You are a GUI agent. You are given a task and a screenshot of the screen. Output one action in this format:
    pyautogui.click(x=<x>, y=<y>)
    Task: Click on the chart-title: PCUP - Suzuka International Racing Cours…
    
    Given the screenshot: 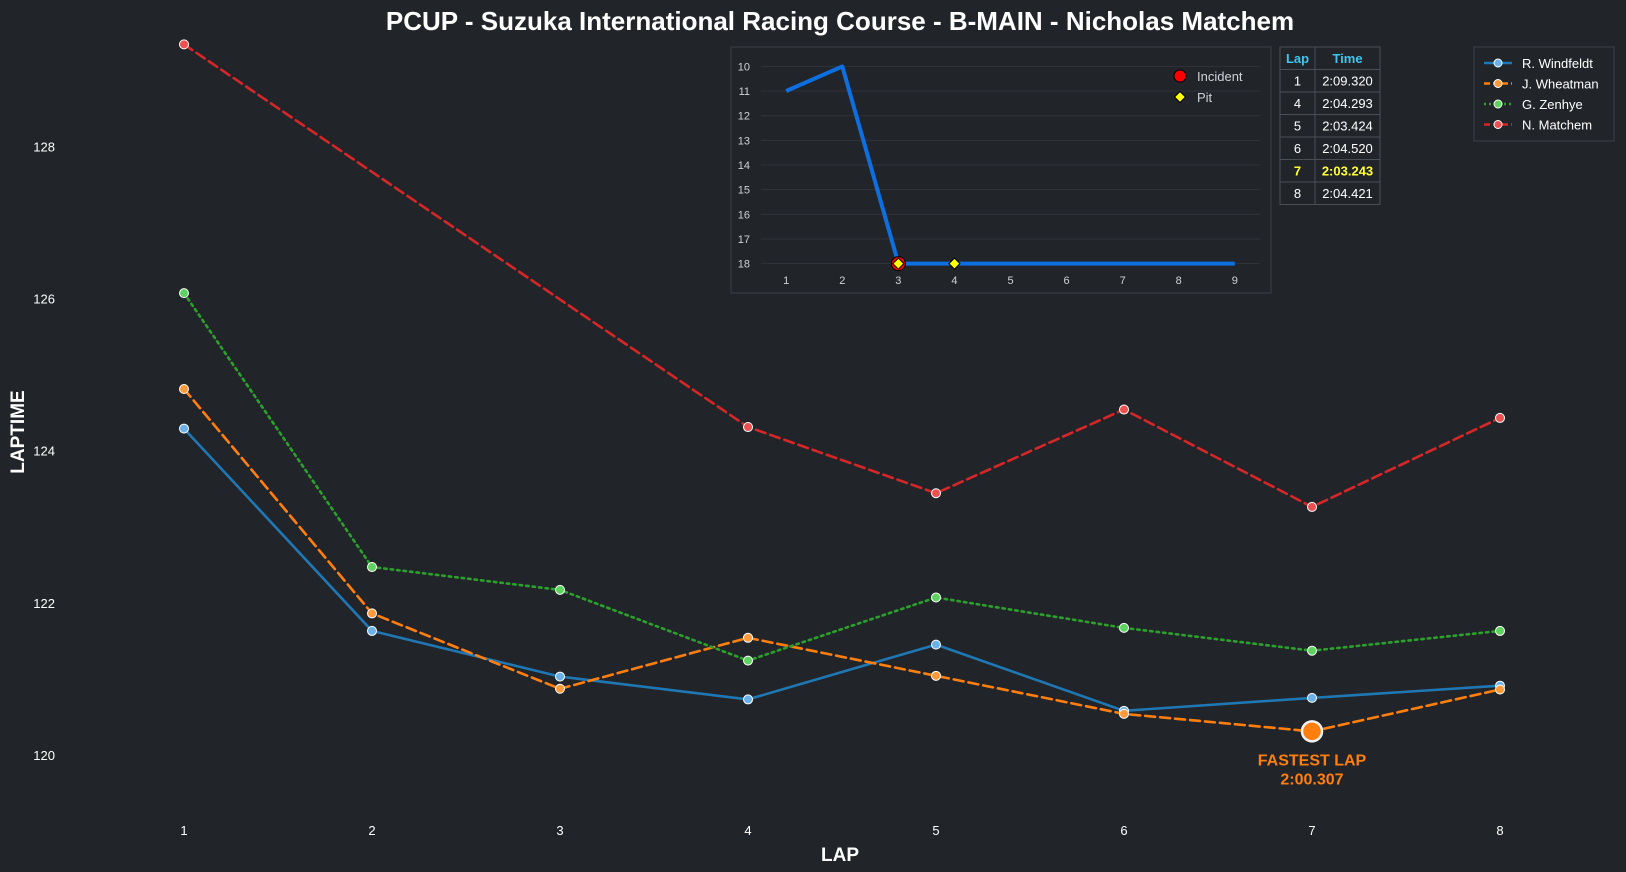 What is the action you would take?
    pyautogui.click(x=840, y=21)
    